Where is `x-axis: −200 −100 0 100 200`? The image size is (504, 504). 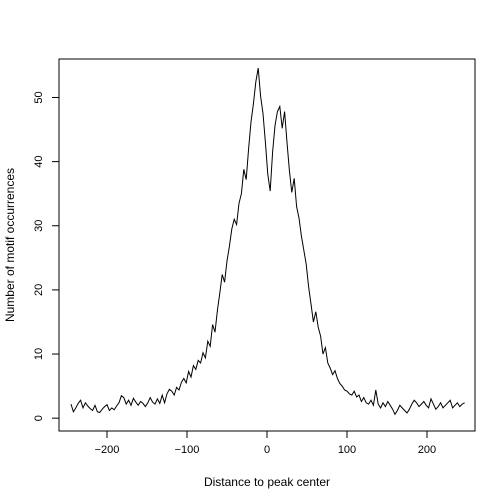 x-axis: −200 −100 0 100 200 is located at coordinates (265, 443).